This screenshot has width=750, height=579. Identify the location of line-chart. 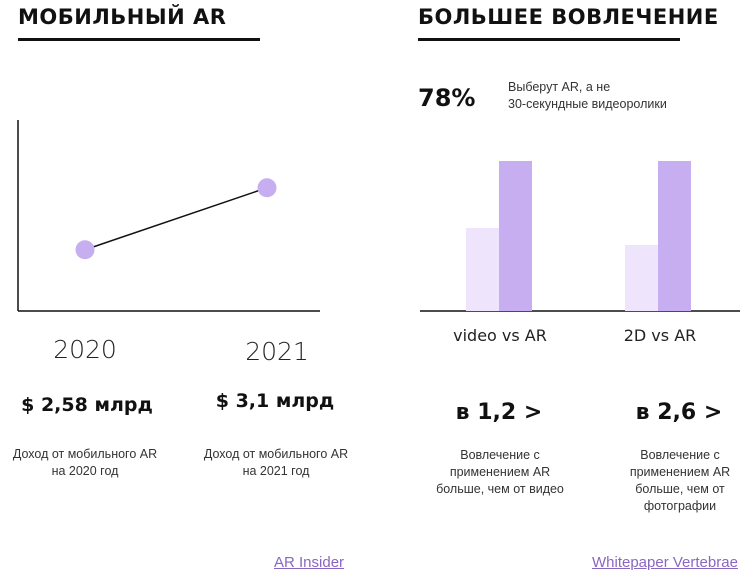
(168, 216).